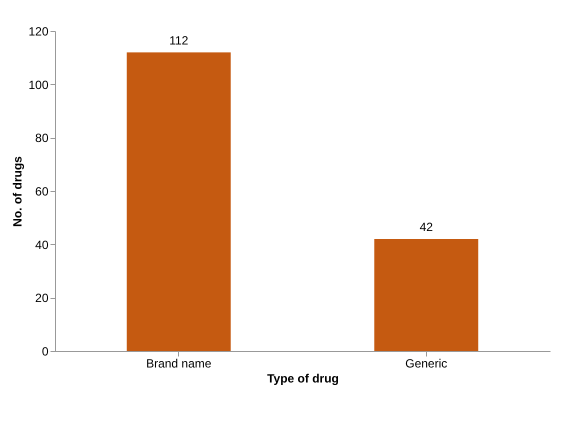 Image resolution: width=584 pixels, height=423 pixels. Describe the element at coordinates (42, 298) in the screenshot. I see `y-tick-label: 20` at that location.